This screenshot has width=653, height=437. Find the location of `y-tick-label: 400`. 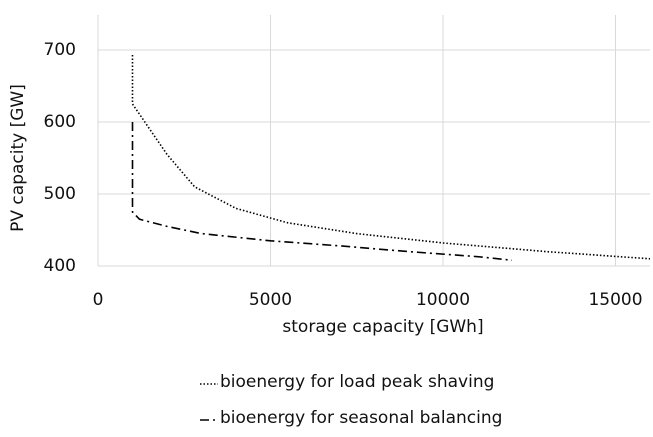

y-tick-label: 400 is located at coordinates (60, 266).